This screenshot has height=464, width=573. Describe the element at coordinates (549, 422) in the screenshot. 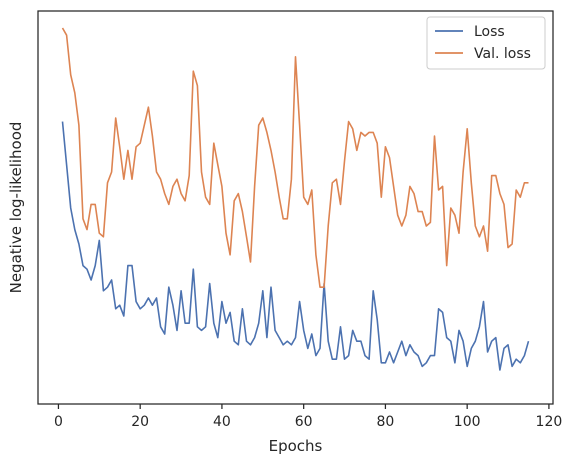

I see `x-tick-label: 120` at that location.